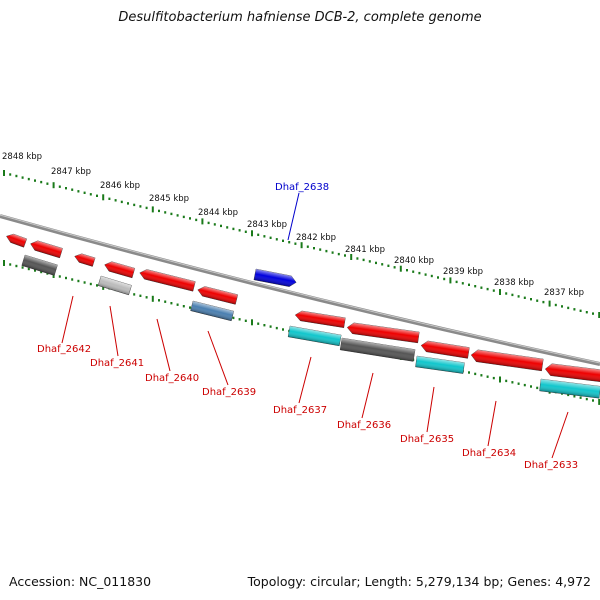 The width and height of the screenshot is (600, 600). I want to click on gene-label: Dhaf_2635, so click(427, 439).